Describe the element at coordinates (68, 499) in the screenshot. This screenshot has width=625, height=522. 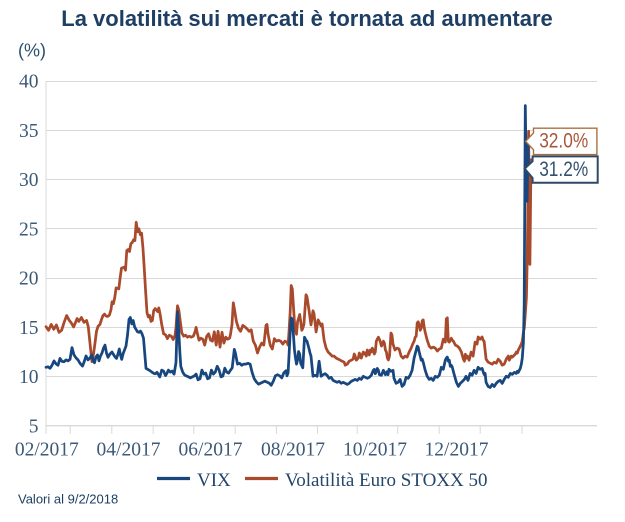
I see `svg-text: Valori al 9/2/2018` at that location.